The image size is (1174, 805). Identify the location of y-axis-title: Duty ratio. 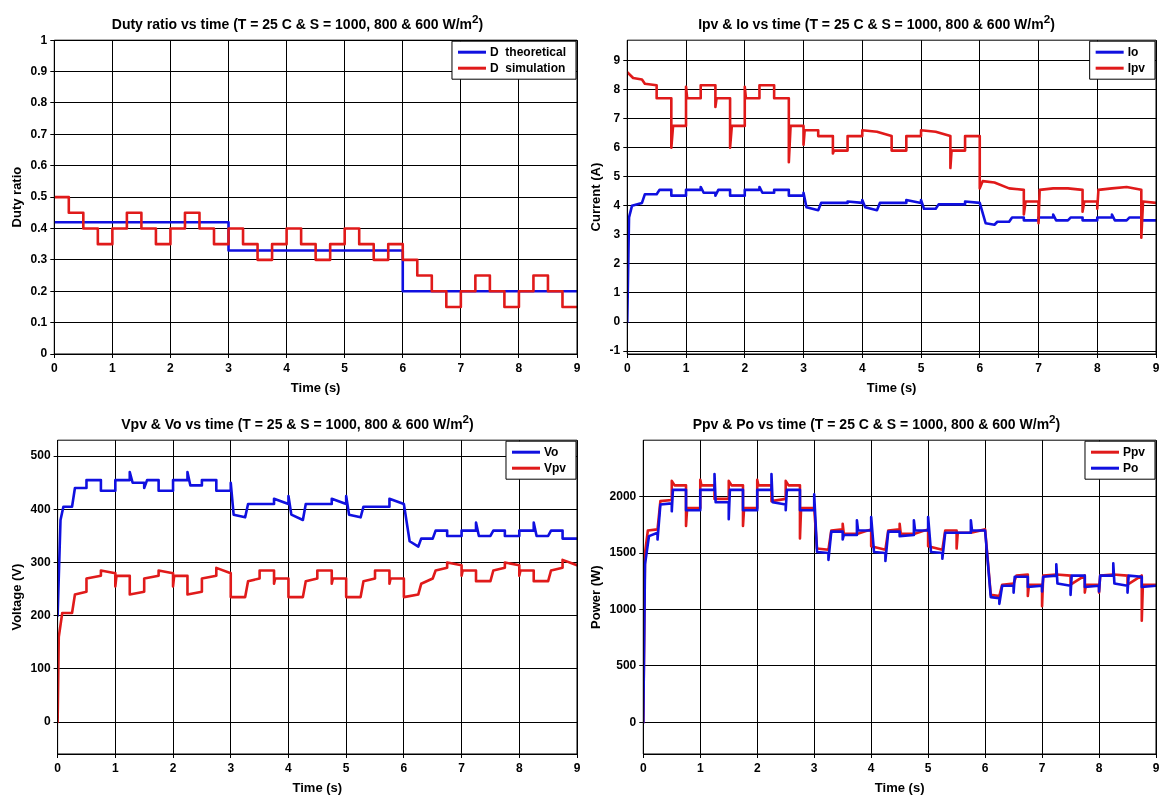
(17, 197).